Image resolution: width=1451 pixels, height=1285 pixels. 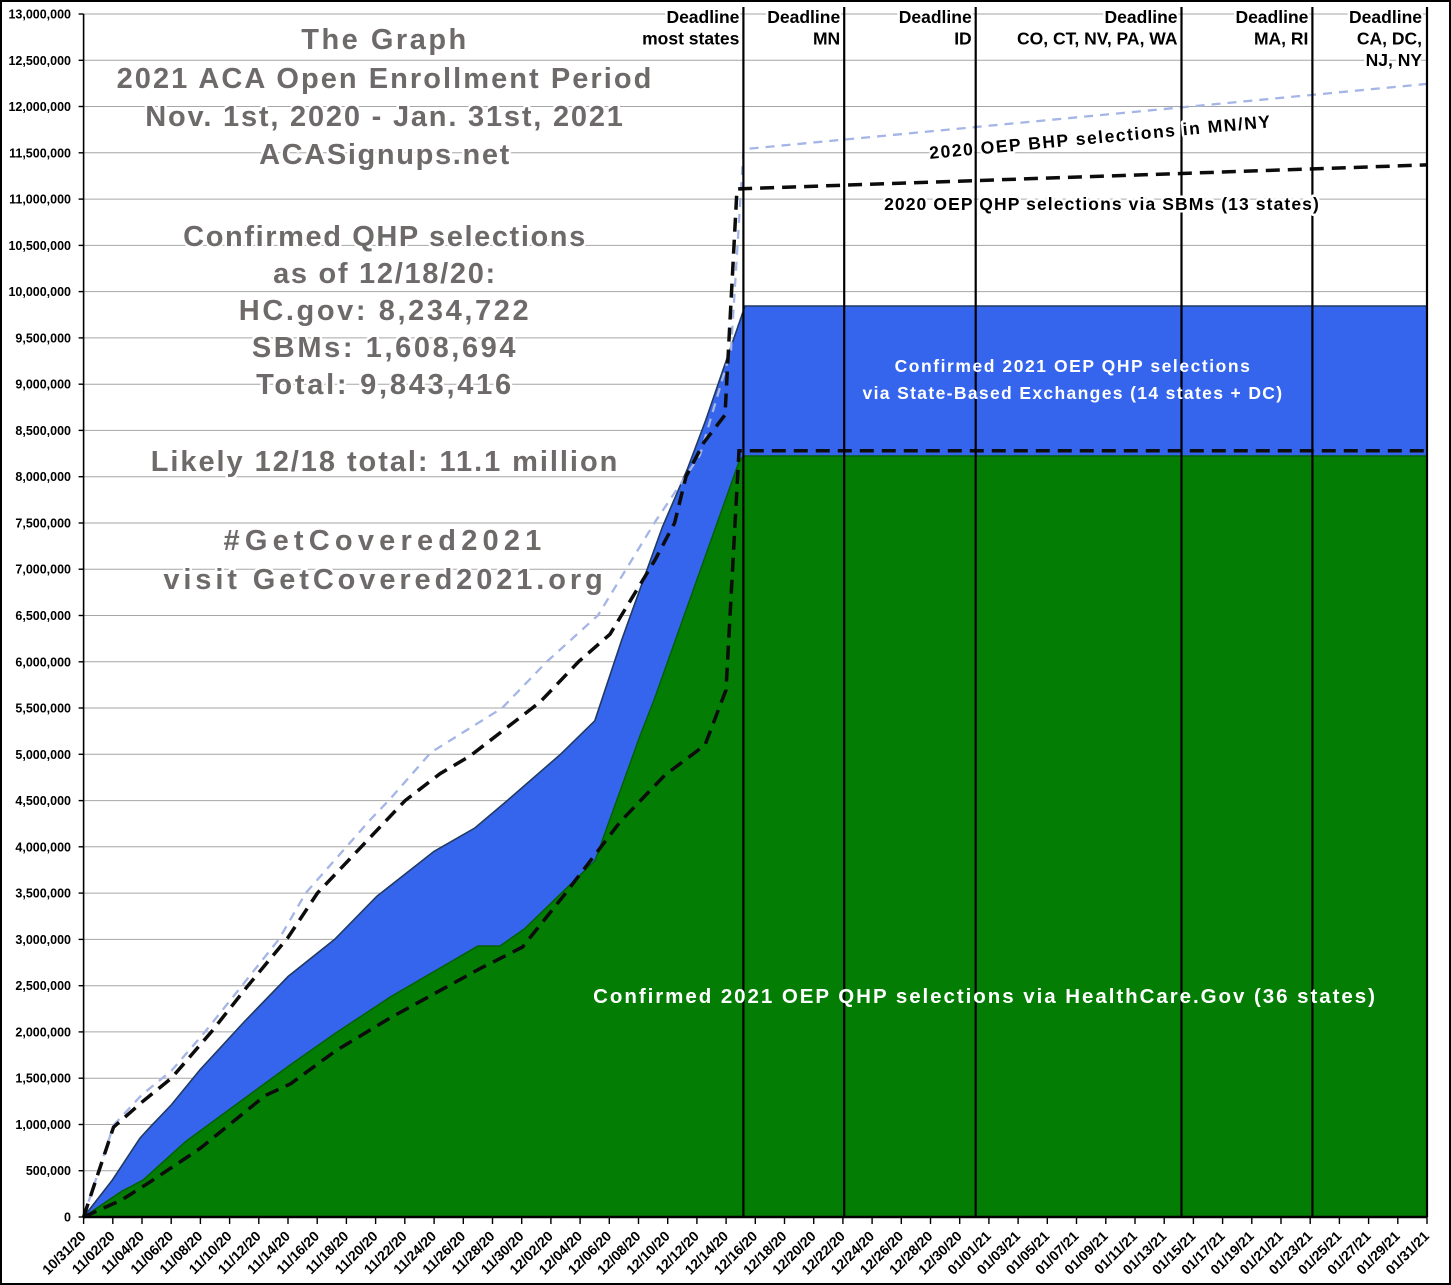 I want to click on svg-text: 10,500,000, so click(x=39, y=246).